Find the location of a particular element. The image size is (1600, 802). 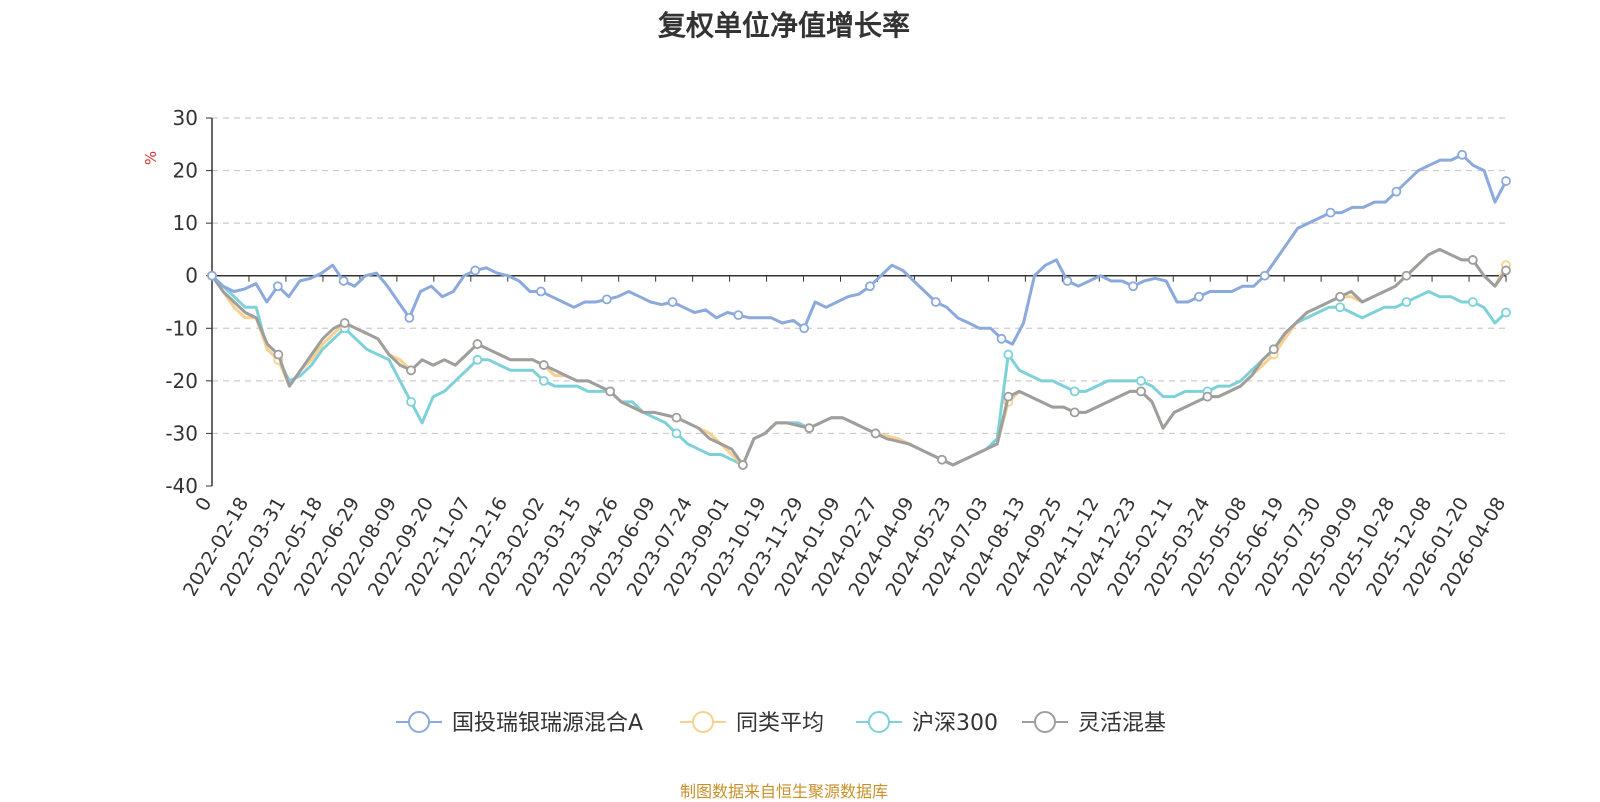

y-tick-label: -30 is located at coordinates (181, 433).